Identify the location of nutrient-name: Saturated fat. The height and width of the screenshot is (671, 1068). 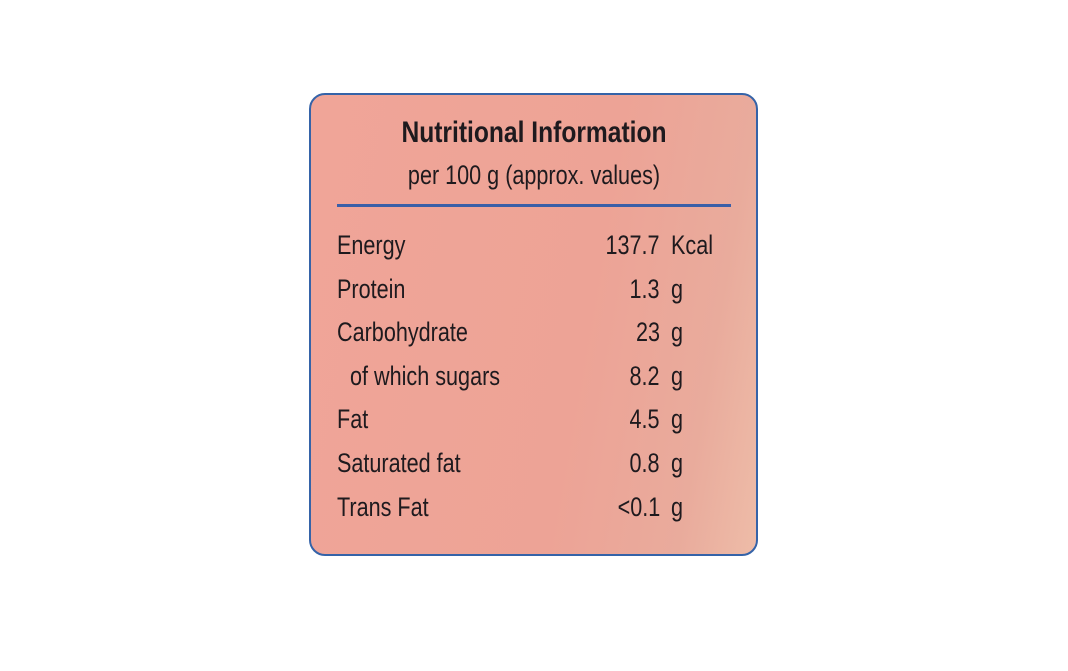
(399, 463).